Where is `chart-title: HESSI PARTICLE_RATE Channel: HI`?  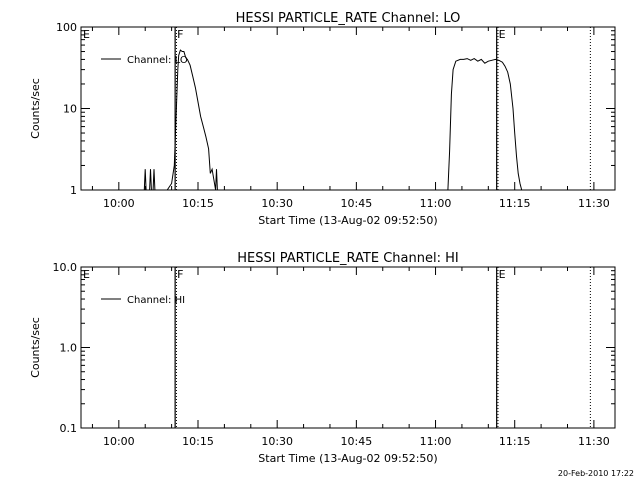 chart-title: HESSI PARTICLE_RATE Channel: HI is located at coordinates (347, 258).